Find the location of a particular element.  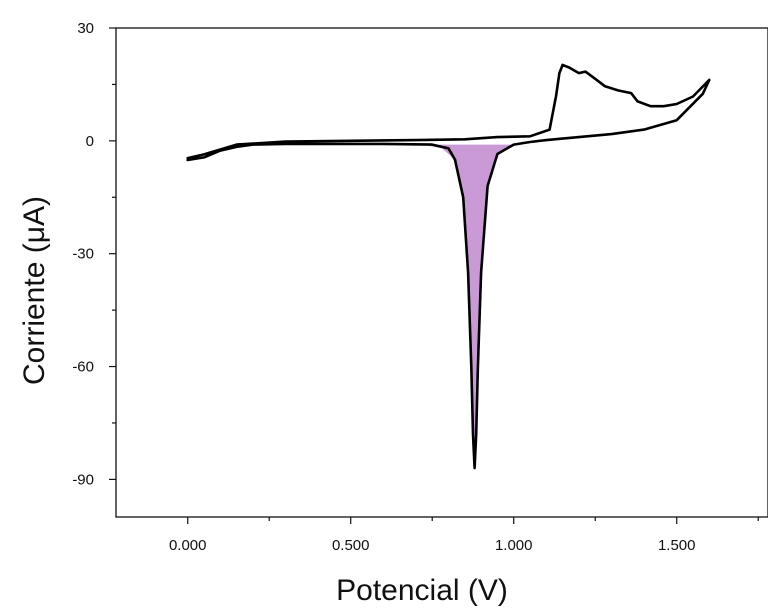

x-tick-label: 0.500 is located at coordinates (351, 545).